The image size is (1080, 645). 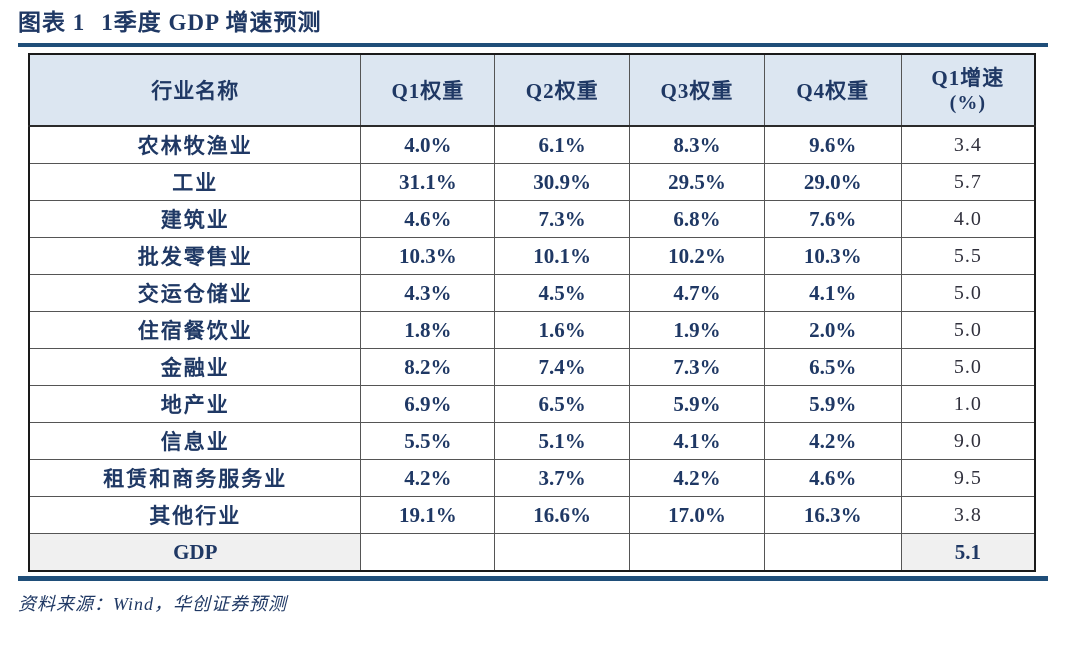 I want to click on gdp-total-q1-weight-cell, so click(x=428, y=552).